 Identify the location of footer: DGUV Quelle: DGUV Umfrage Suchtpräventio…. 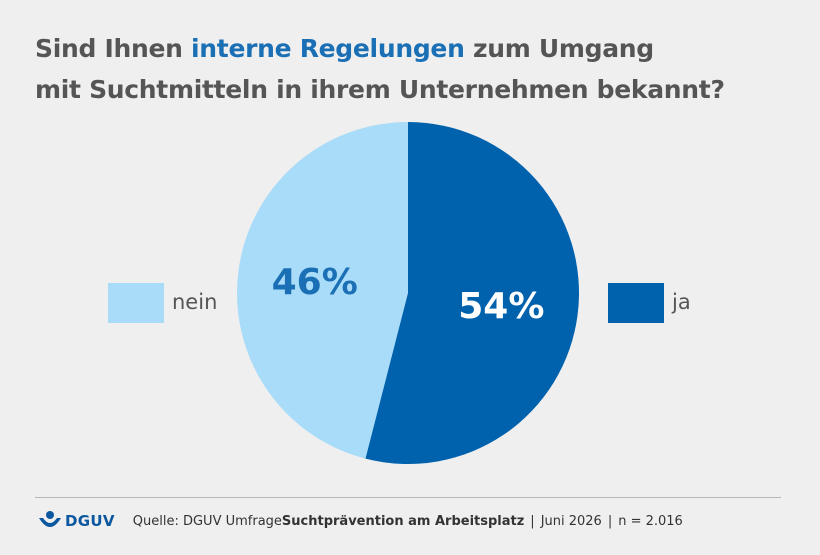
(360, 521).